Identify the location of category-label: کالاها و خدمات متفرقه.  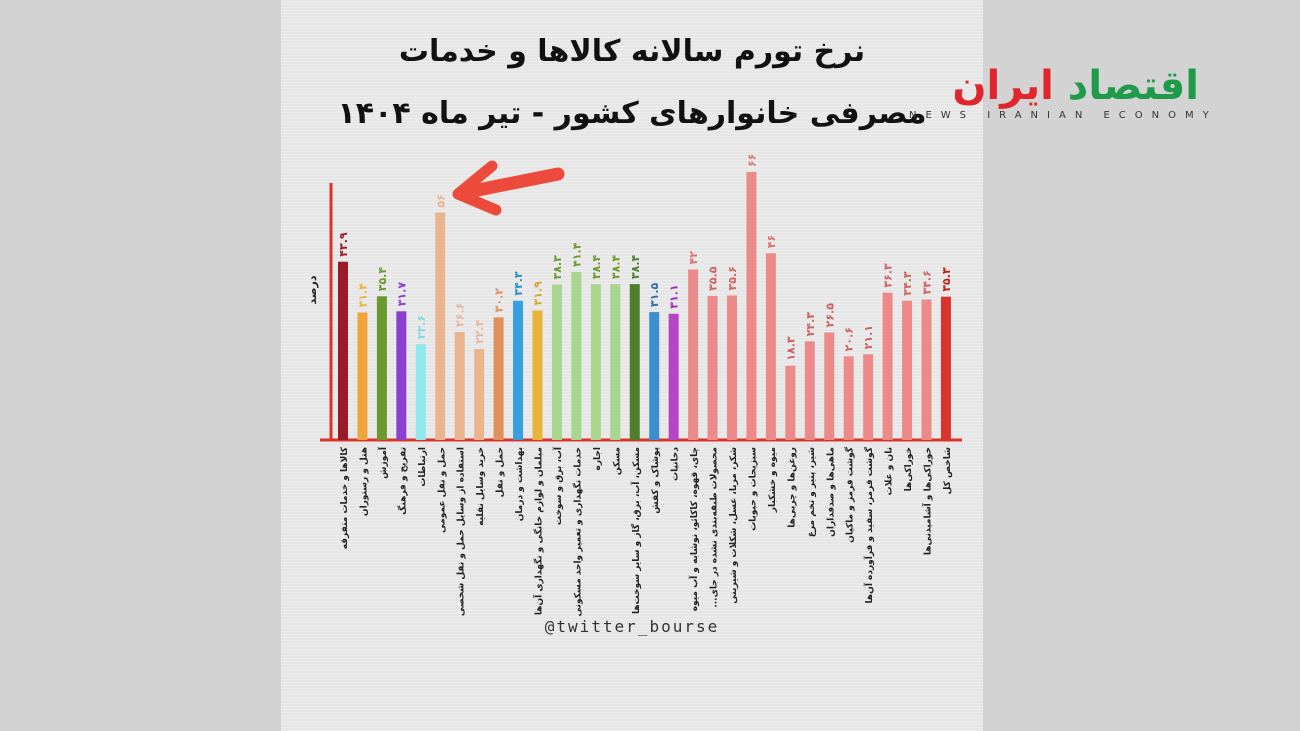
(345, 497).